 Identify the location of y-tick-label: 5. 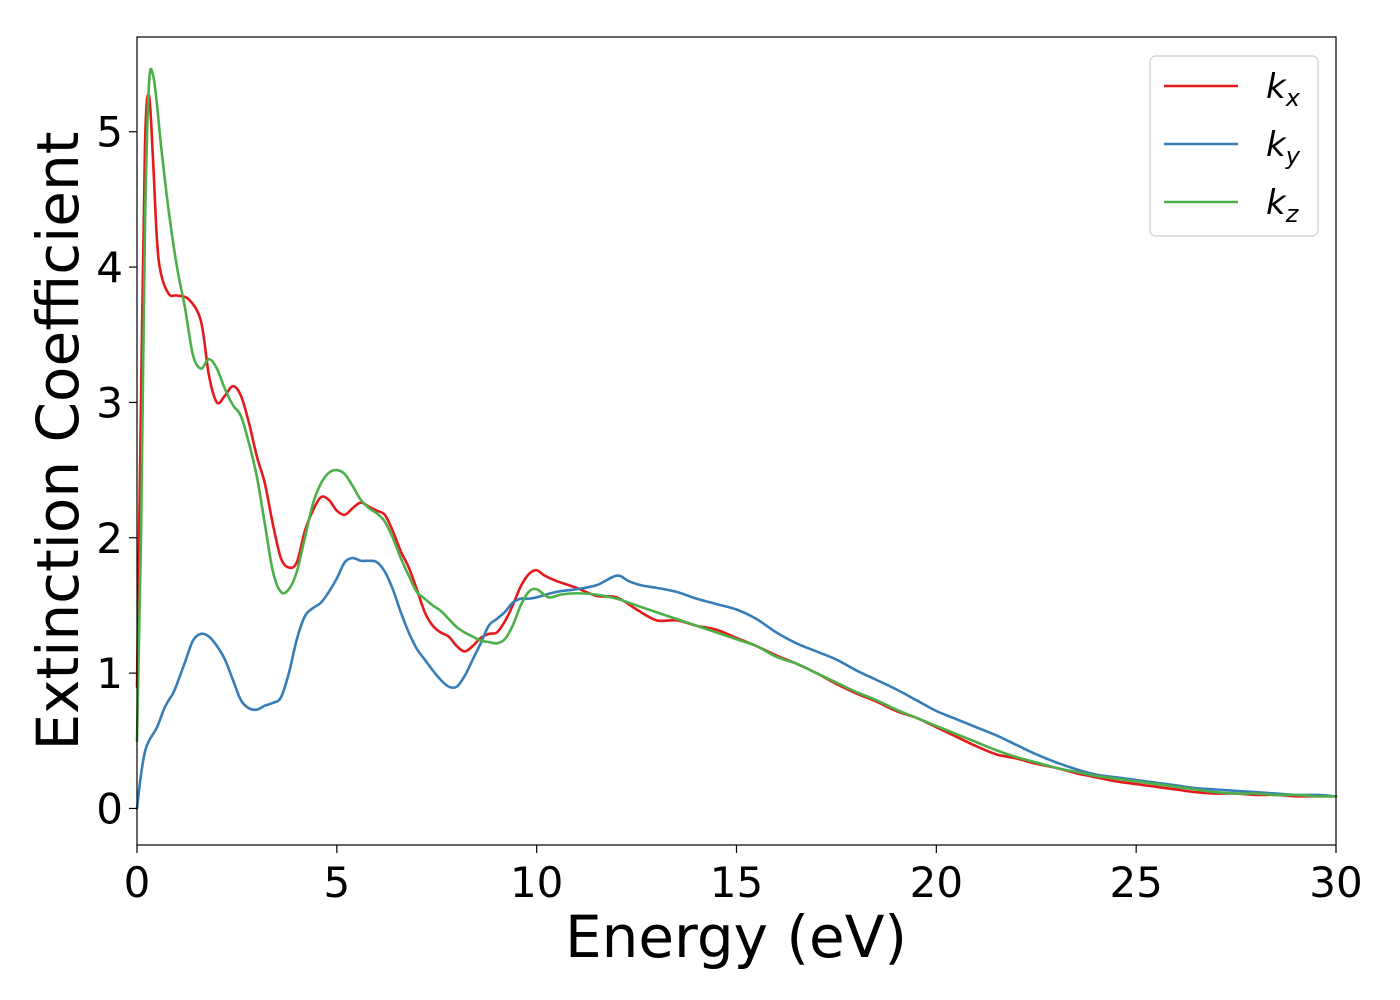
(109, 132).